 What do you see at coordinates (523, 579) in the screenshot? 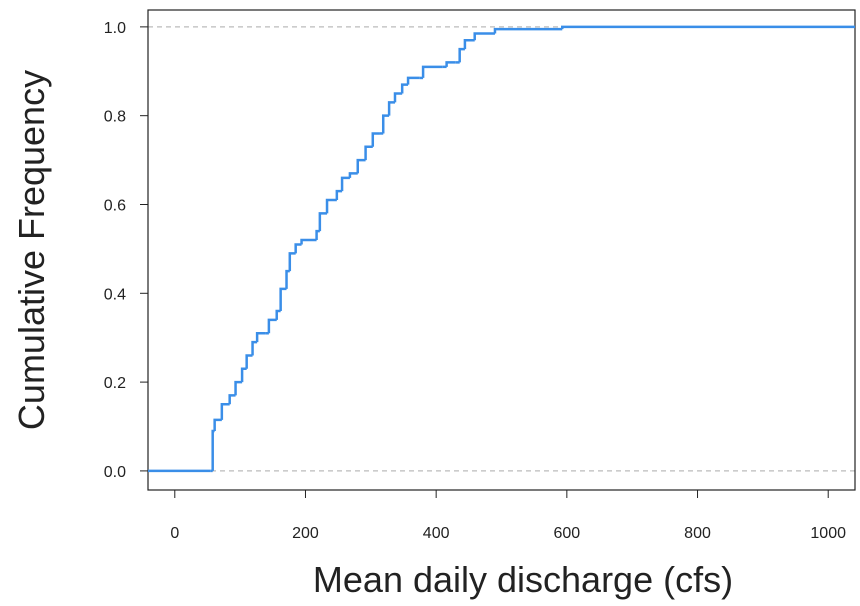
I see `x-axis-label: Mean daily discharge (cfs)` at bounding box center [523, 579].